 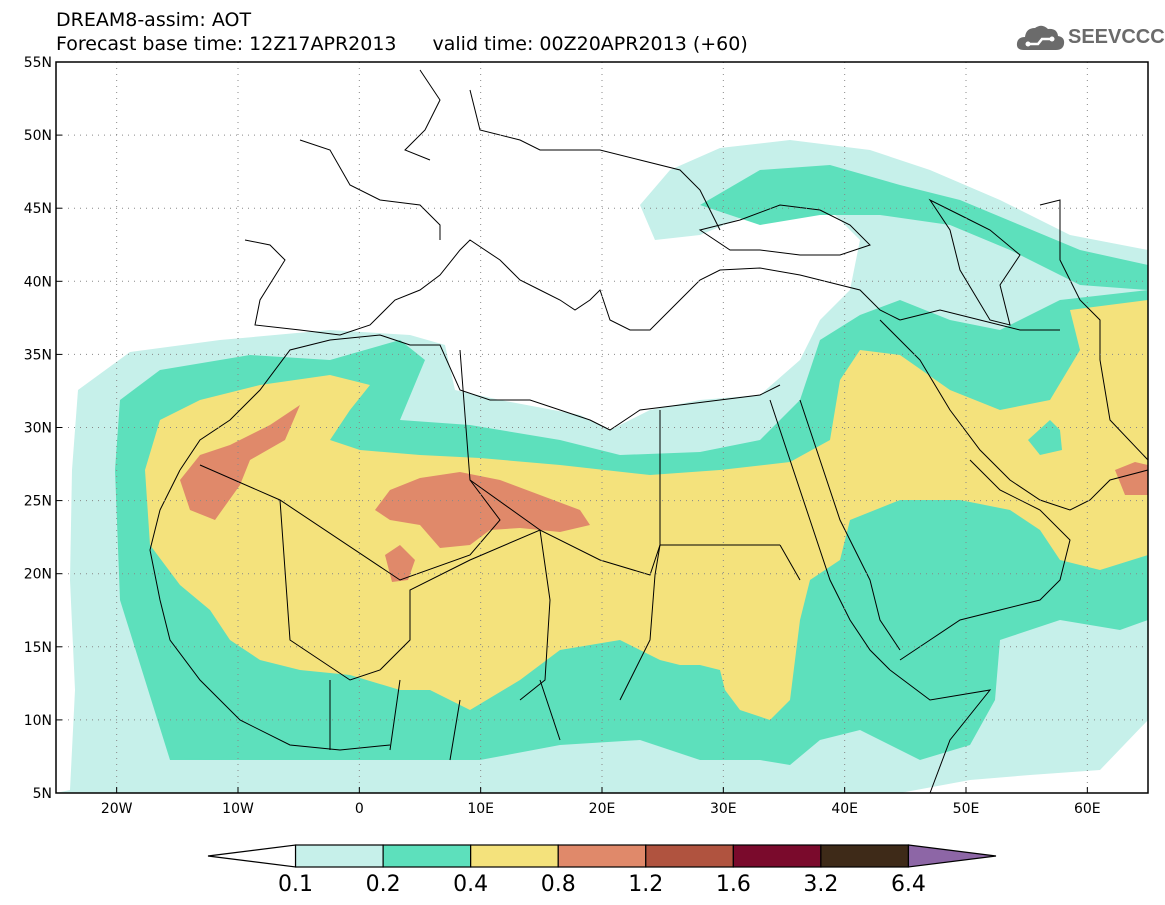 What do you see at coordinates (1087, 809) in the screenshot?
I see `lon-label: 60E` at bounding box center [1087, 809].